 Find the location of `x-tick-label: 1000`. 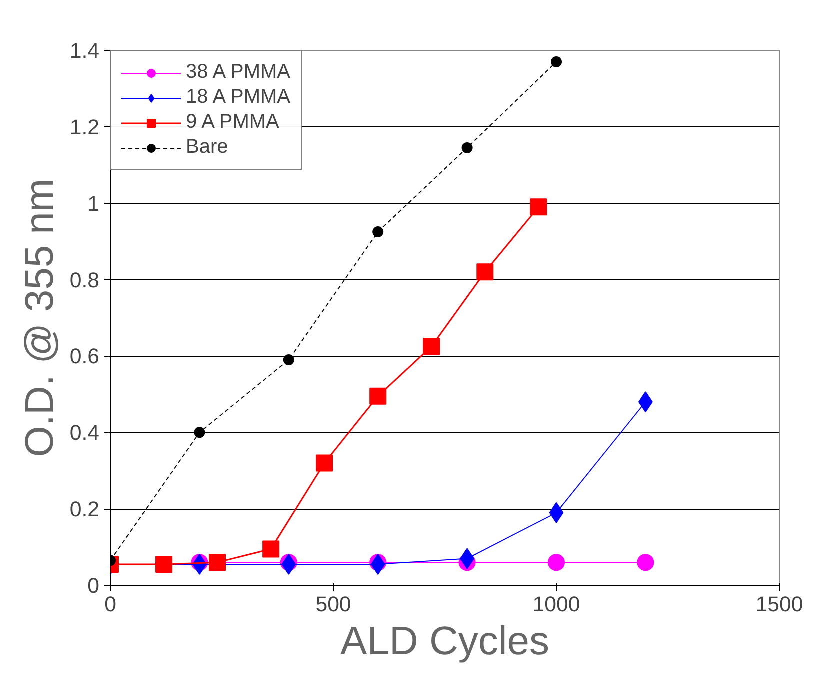

x-tick-label: 1000 is located at coordinates (556, 604).